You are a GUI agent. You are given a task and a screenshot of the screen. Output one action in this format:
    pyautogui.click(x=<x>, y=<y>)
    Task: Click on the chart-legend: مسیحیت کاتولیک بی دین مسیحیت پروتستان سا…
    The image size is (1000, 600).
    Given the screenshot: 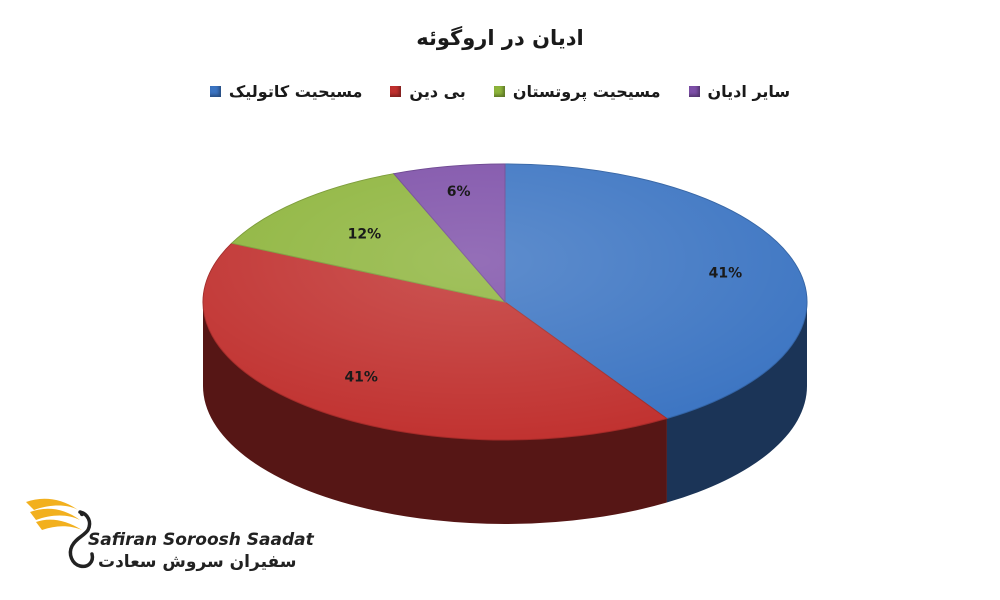 What is the action you would take?
    pyautogui.click(x=500, y=91)
    